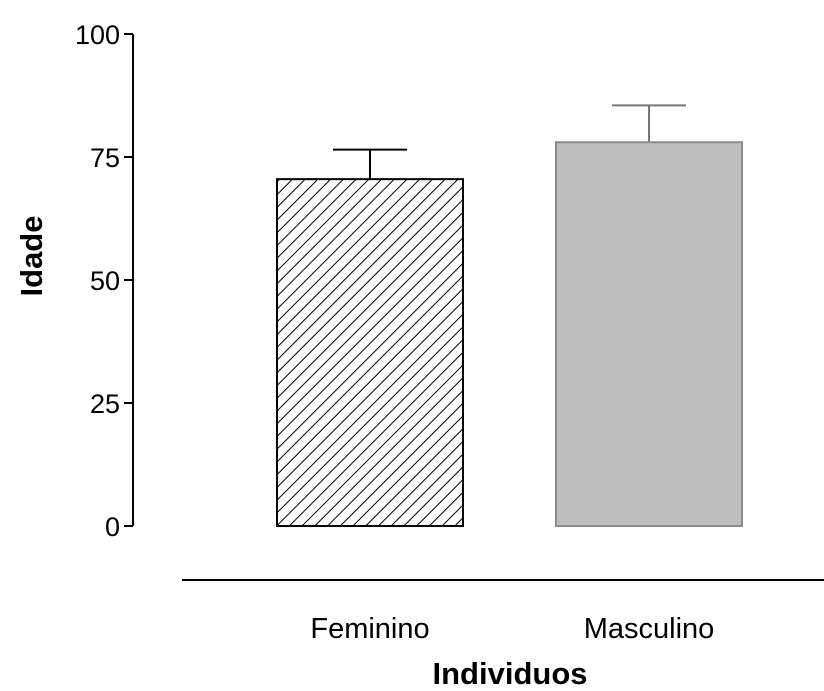  I want to click on y-tick-label: 25, so click(105, 404).